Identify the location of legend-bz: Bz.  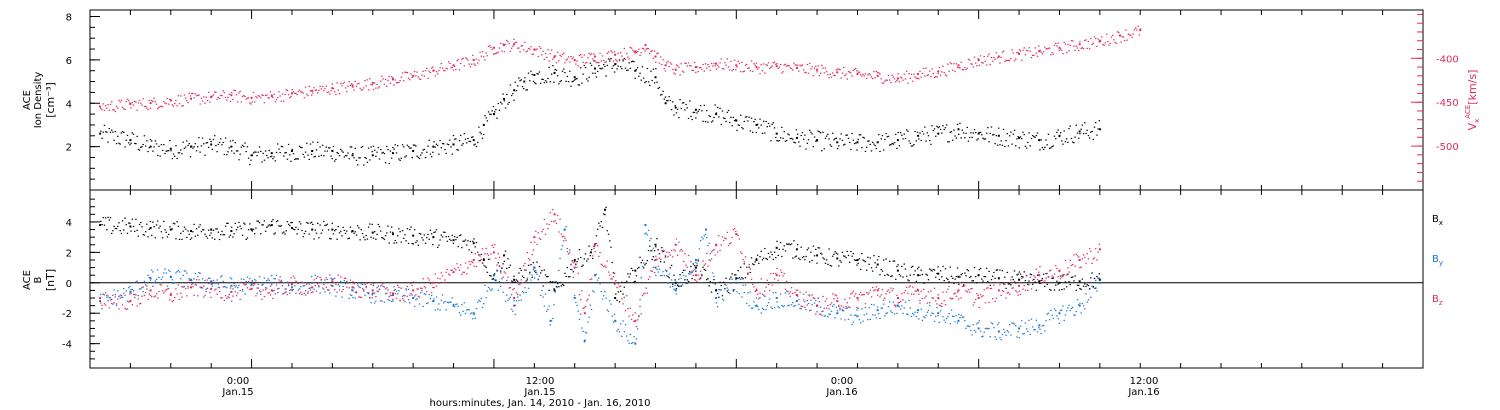
(1437, 300).